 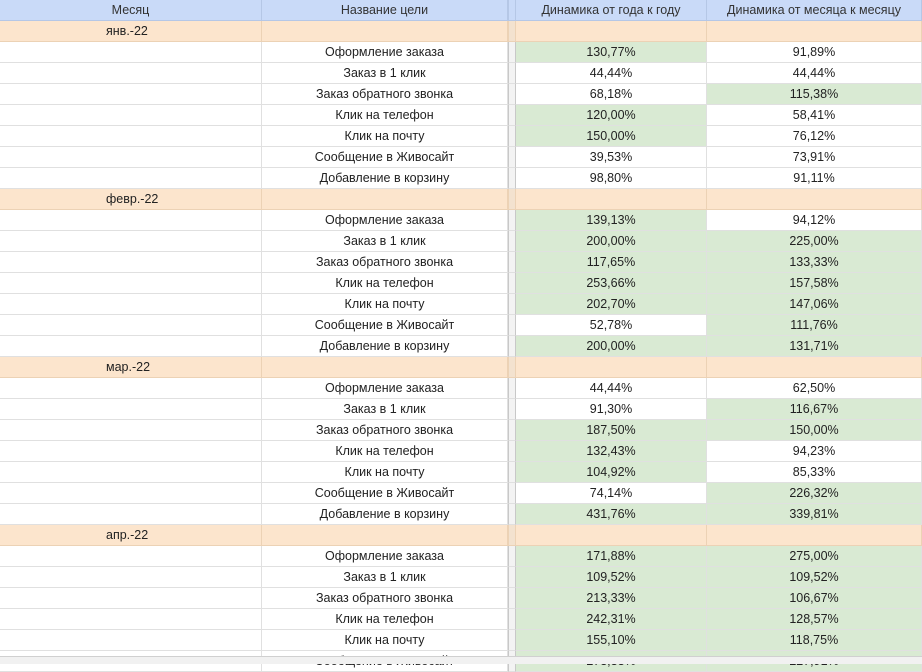 What do you see at coordinates (814, 430) in the screenshot?
I see `mom-cell: 150,00%` at bounding box center [814, 430].